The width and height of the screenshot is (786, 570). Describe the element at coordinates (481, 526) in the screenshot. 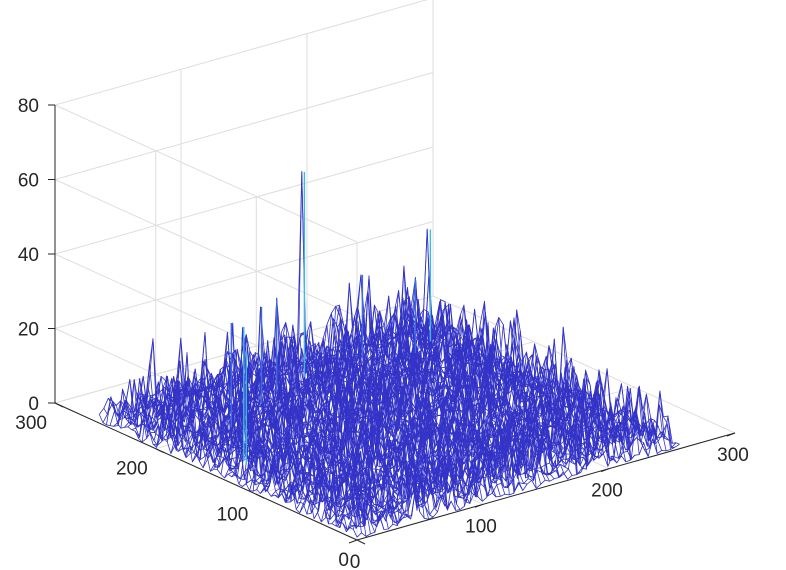

I see `x-tick-label: 100` at that location.